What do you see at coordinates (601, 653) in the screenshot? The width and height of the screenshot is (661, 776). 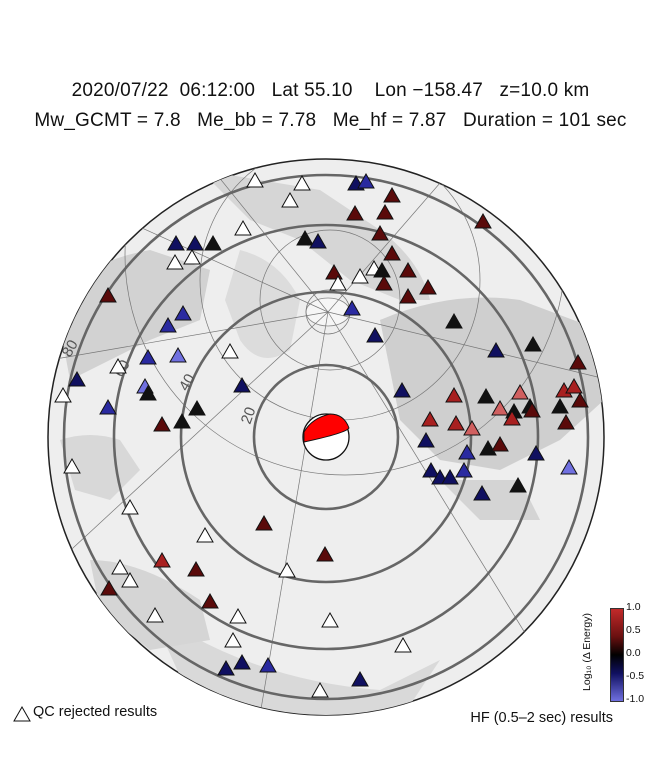 I see `colorbar: Log₁₀ (Δ Energy) 1.0 0.5 0.0 -0.5 -1.0` at bounding box center [601, 653].